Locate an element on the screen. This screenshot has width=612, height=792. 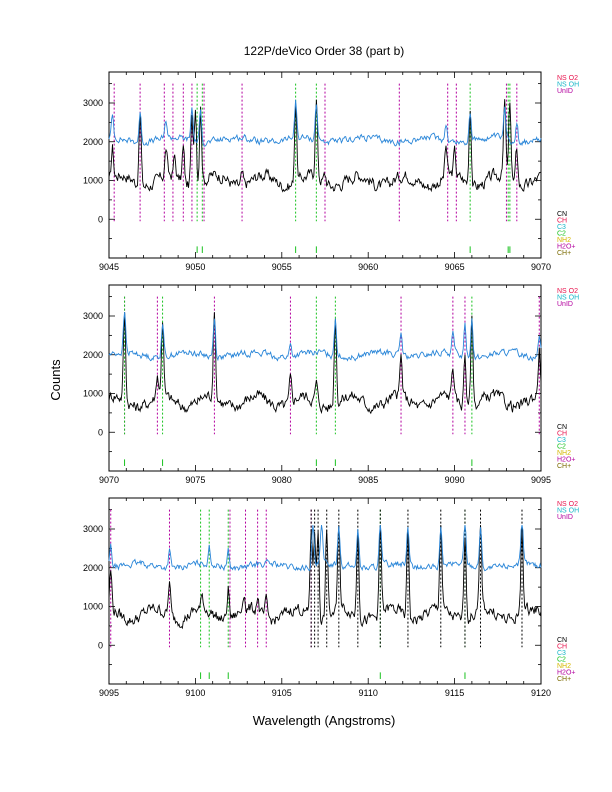
x-tick-label: 9120 is located at coordinates (541, 693).